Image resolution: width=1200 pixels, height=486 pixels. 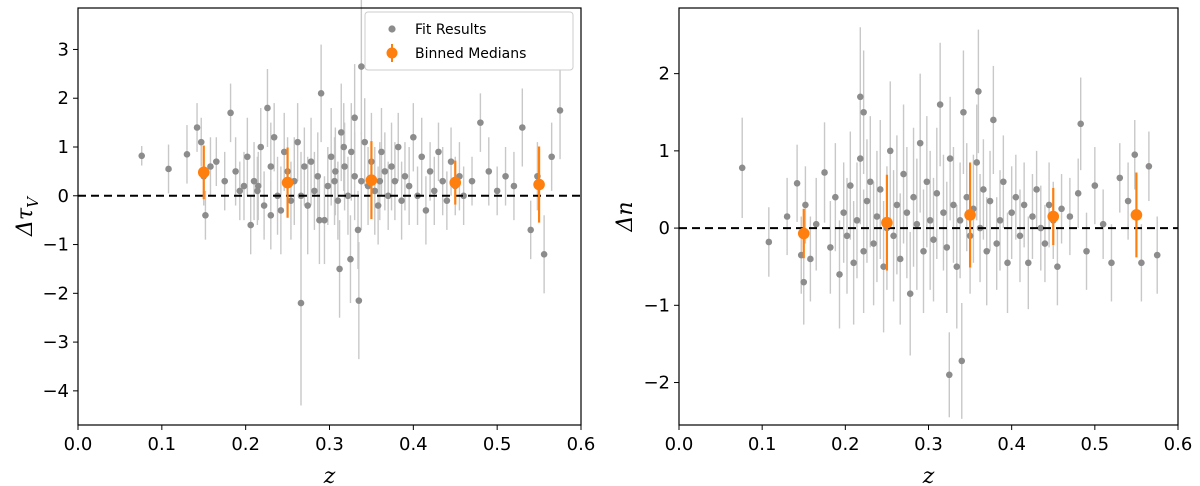 What do you see at coordinates (625, 216) in the screenshot?
I see `right-y-axis-label: Δn` at bounding box center [625, 216].